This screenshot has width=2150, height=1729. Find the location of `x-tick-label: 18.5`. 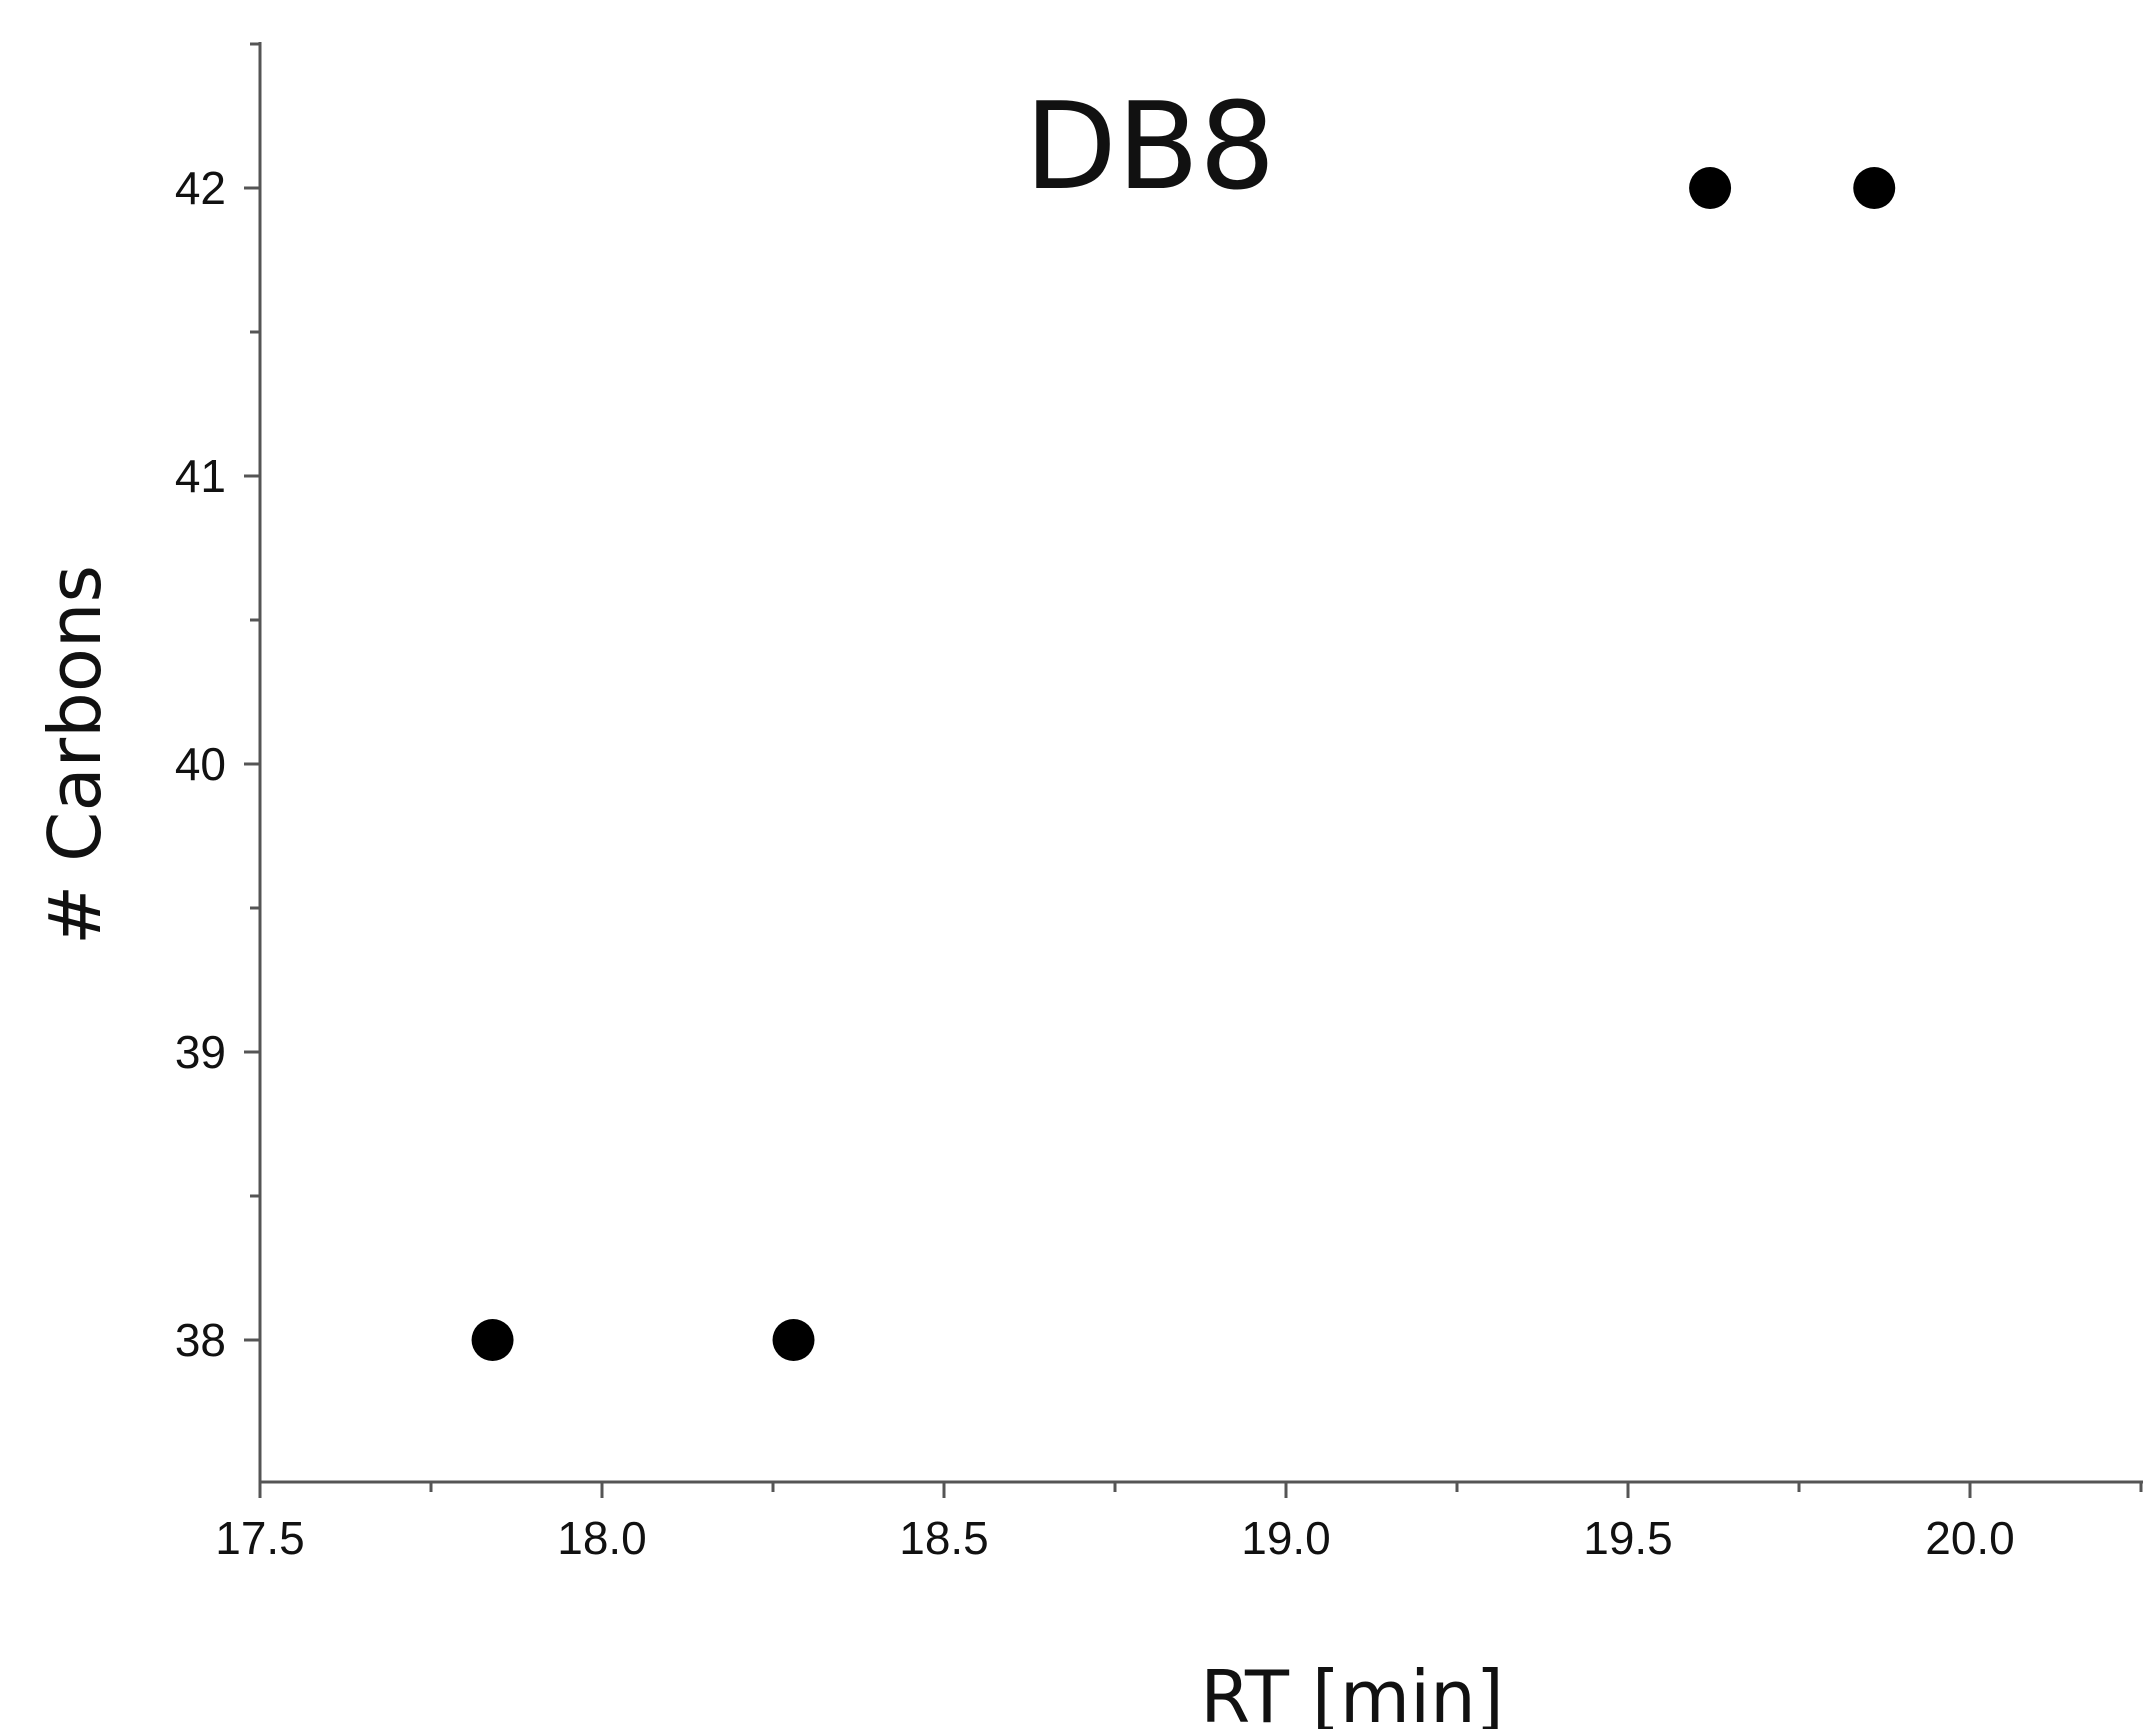

x-tick-label: 18.5 is located at coordinates (944, 1538).